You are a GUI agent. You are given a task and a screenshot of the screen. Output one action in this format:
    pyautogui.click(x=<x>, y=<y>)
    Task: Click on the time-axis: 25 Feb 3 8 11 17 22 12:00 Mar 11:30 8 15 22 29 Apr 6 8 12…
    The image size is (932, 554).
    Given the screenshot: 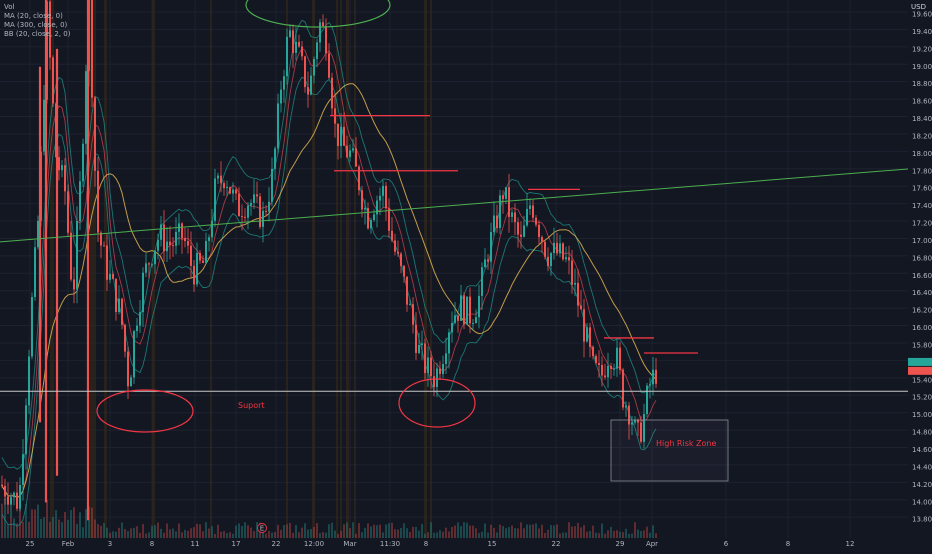 What is the action you would take?
    pyautogui.click(x=466, y=537)
    